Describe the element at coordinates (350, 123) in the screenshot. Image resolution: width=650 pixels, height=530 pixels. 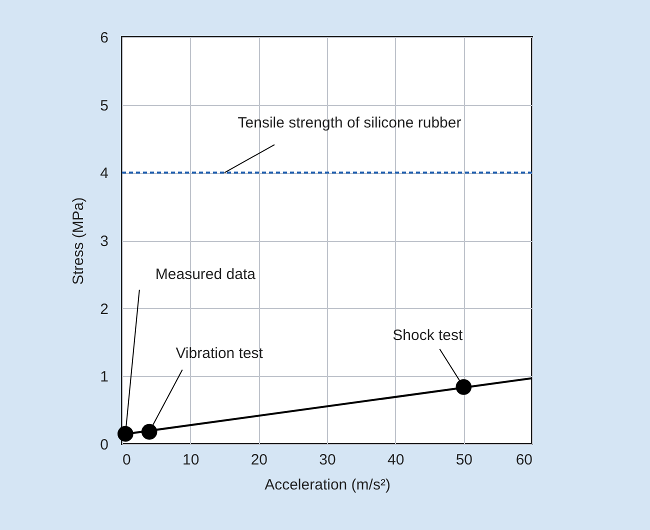
I see `ref-line-label: Tensile strength of silicone rubber` at that location.